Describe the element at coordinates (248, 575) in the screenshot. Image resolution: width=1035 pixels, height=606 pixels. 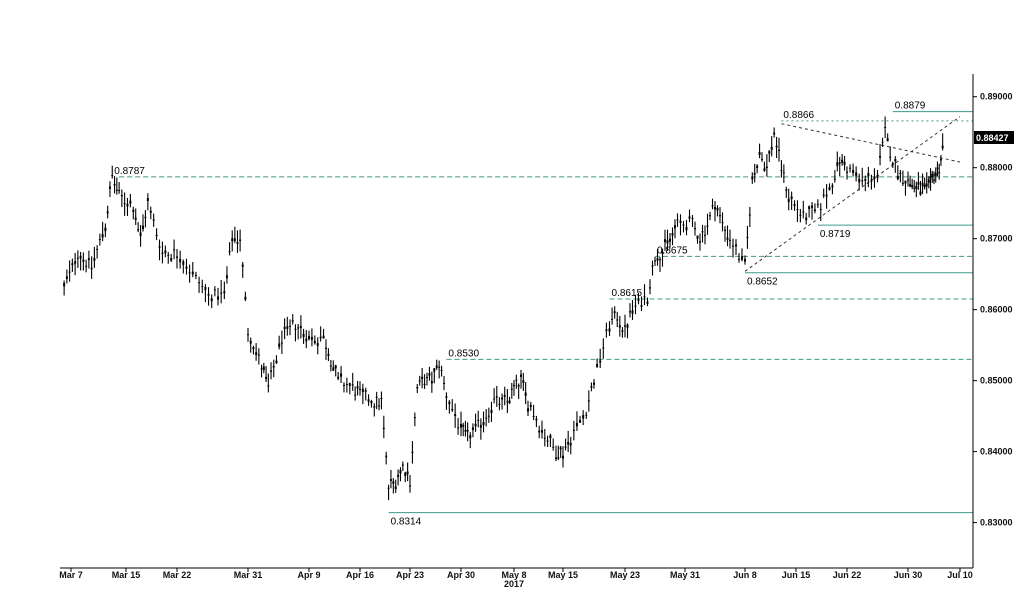
I see `x-tick-label: Mar 31` at that location.